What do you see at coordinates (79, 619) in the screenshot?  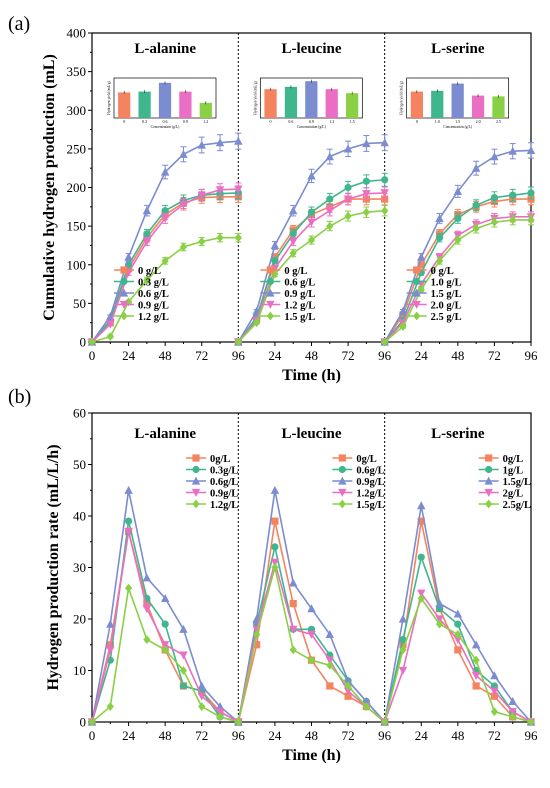 I see `y-tick-label: 20` at bounding box center [79, 619].